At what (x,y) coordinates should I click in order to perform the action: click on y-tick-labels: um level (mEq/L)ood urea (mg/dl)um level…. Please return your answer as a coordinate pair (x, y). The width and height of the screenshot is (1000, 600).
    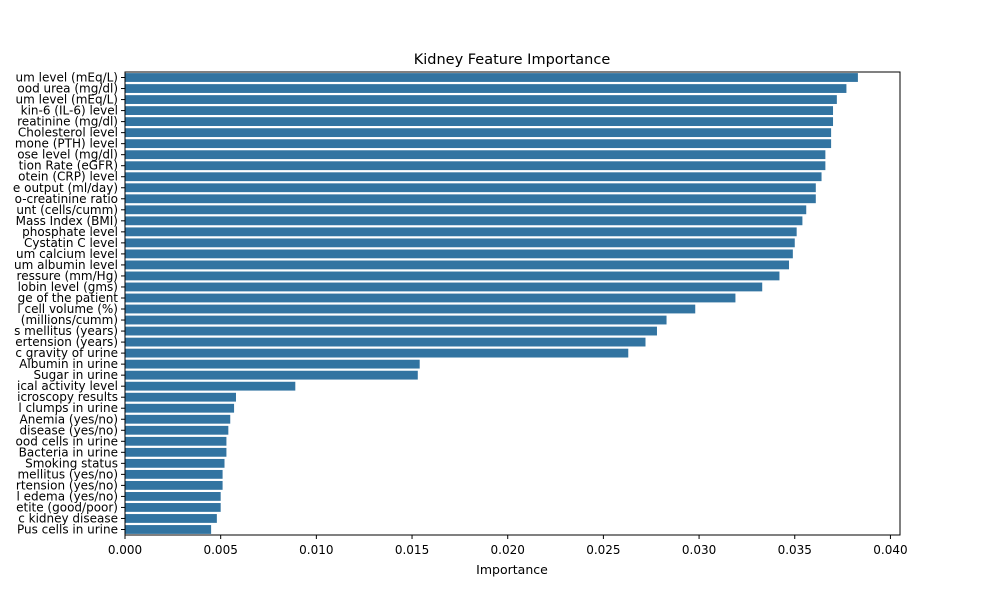
    Looking at the image, I should click on (69, 303).